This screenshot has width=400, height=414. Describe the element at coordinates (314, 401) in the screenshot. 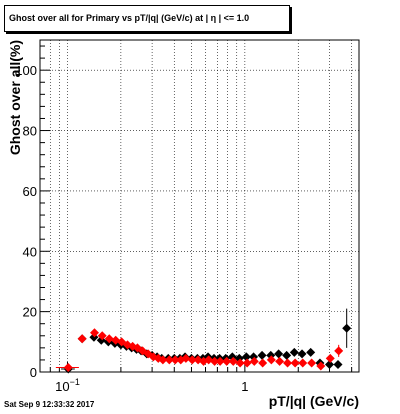

I see `x-axis-label: pT/|q| (GeV/c)` at that location.